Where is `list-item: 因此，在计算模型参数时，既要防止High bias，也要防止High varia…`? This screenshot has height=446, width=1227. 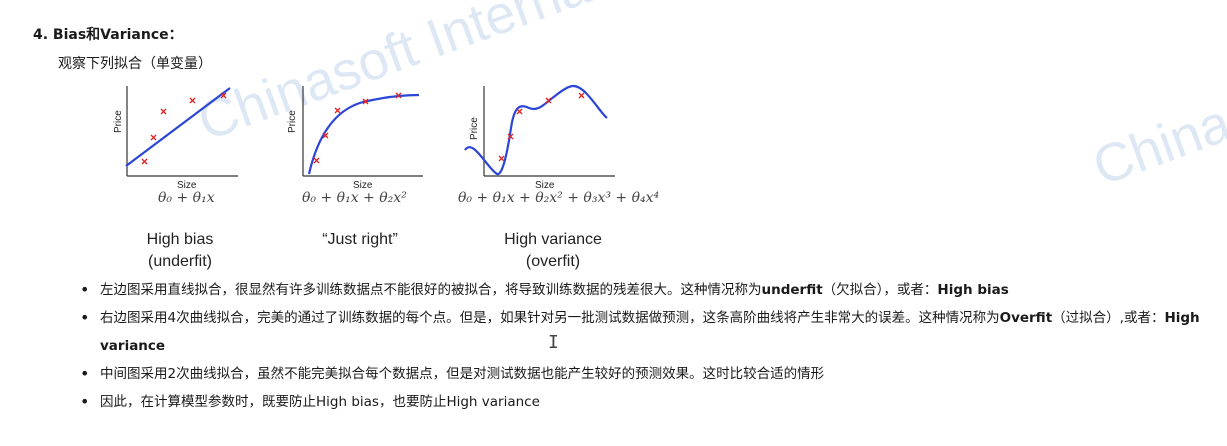
list-item: 因此，在计算模型参数时，既要防止High bias，也要防止High varia… is located at coordinates (650, 402).